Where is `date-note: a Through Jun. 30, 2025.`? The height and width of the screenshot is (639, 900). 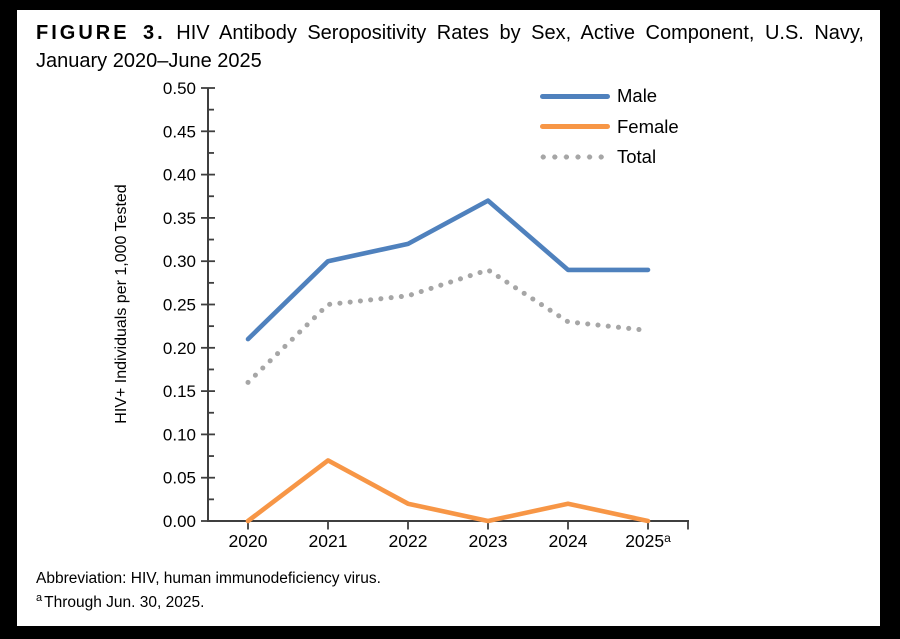 date-note: a Through Jun. 30, 2025. is located at coordinates (208, 601).